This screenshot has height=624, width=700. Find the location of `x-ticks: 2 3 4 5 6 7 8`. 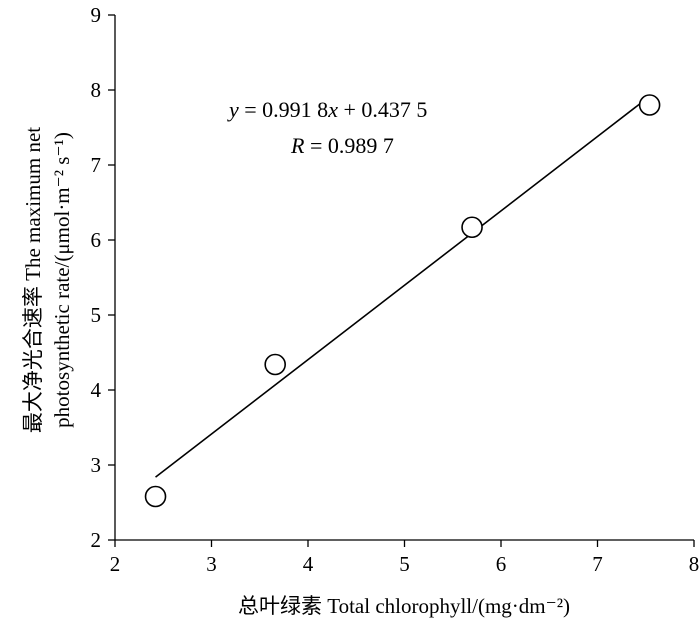

x-ticks: 2 3 4 5 6 7 8 is located at coordinates (405, 558).